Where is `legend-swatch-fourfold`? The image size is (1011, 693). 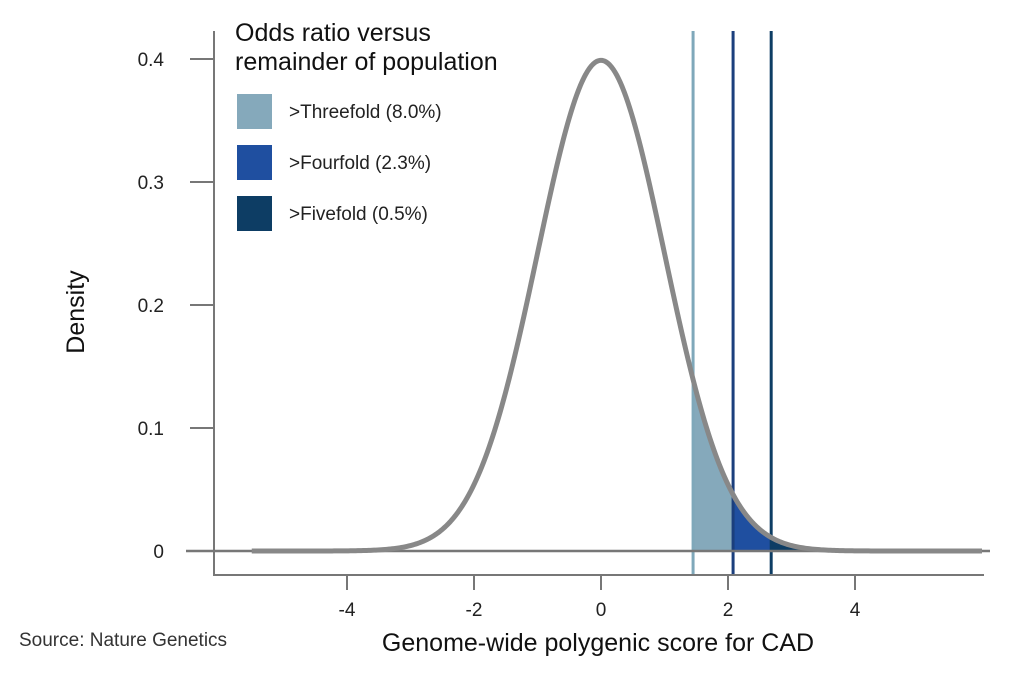
legend-swatch-fourfold is located at coordinates (254, 162).